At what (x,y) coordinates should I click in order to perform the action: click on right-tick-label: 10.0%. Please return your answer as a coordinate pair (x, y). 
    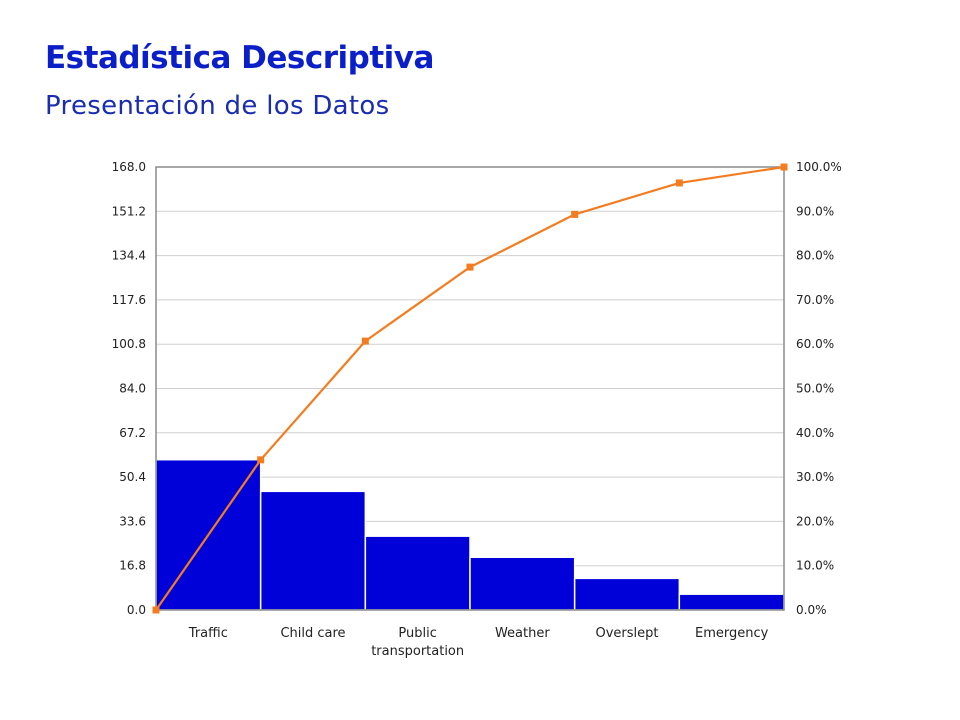
    Looking at the image, I should click on (815, 566).